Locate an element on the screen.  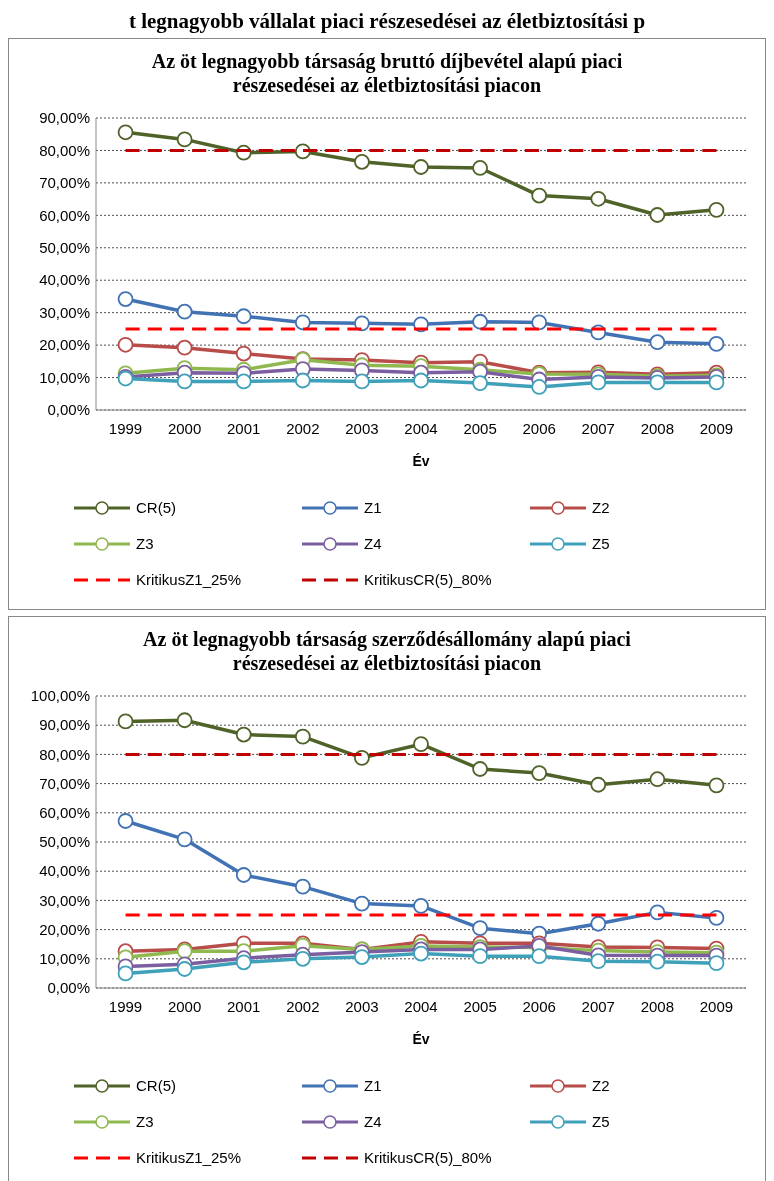
chart-title: Az öt legnagyobb társaság bruttó díjbevétel alapú piaci részesedései az életbiztosítási piacon is located at coordinates (387, 73).